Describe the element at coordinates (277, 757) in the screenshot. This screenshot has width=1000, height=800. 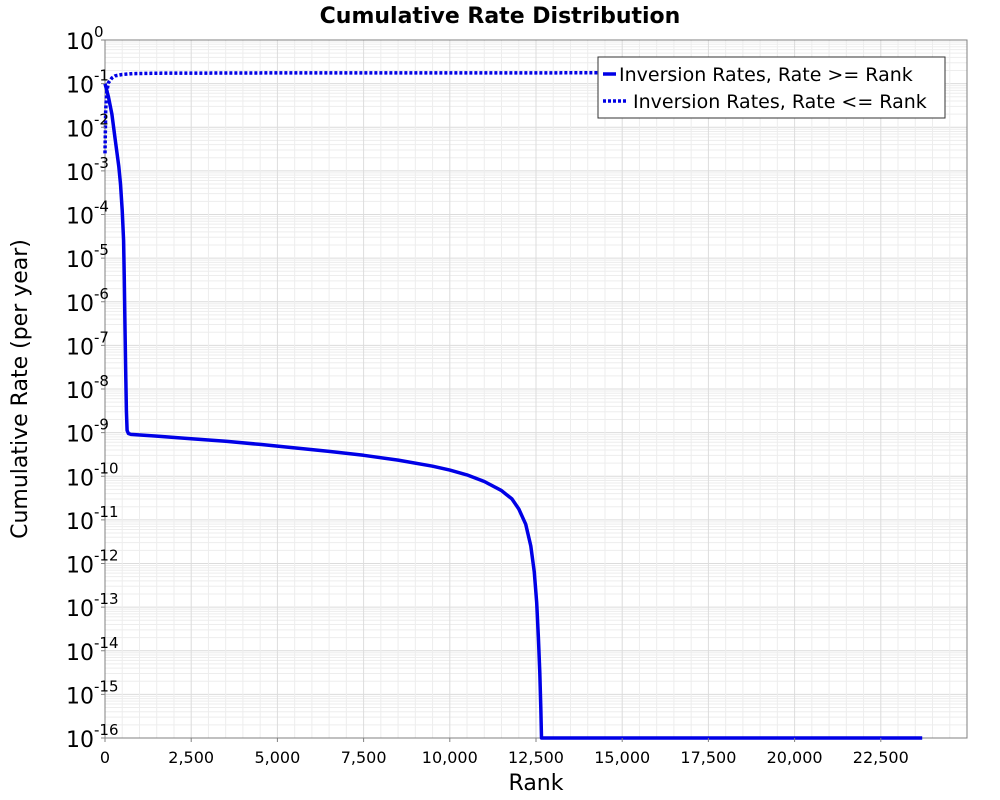
I see `x-tick-label: 5,000` at that location.